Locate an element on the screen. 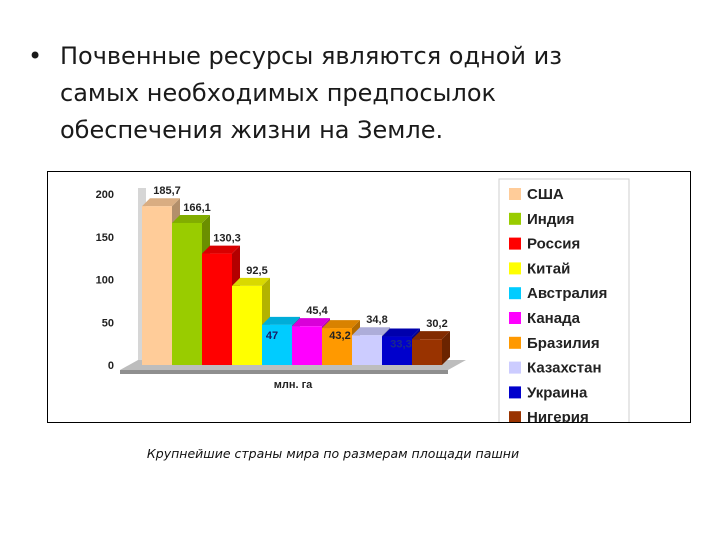  legend-entry: США is located at coordinates (536, 194).